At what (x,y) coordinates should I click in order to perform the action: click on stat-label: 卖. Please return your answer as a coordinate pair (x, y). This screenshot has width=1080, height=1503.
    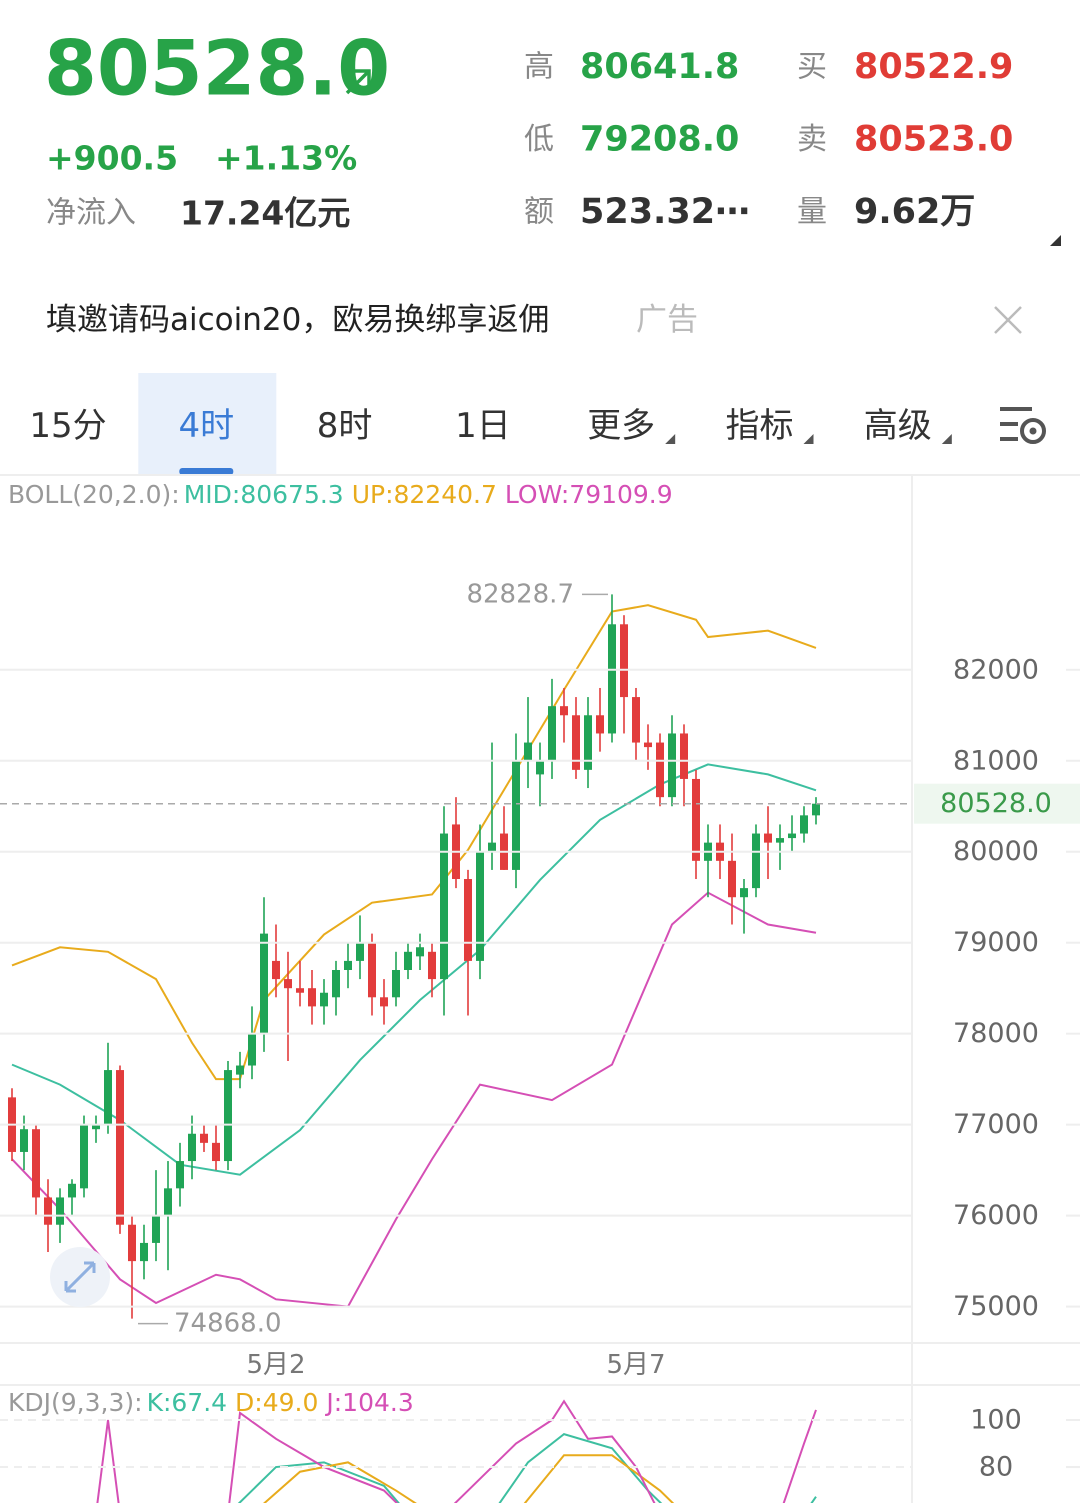
    Looking at the image, I should click on (812, 139).